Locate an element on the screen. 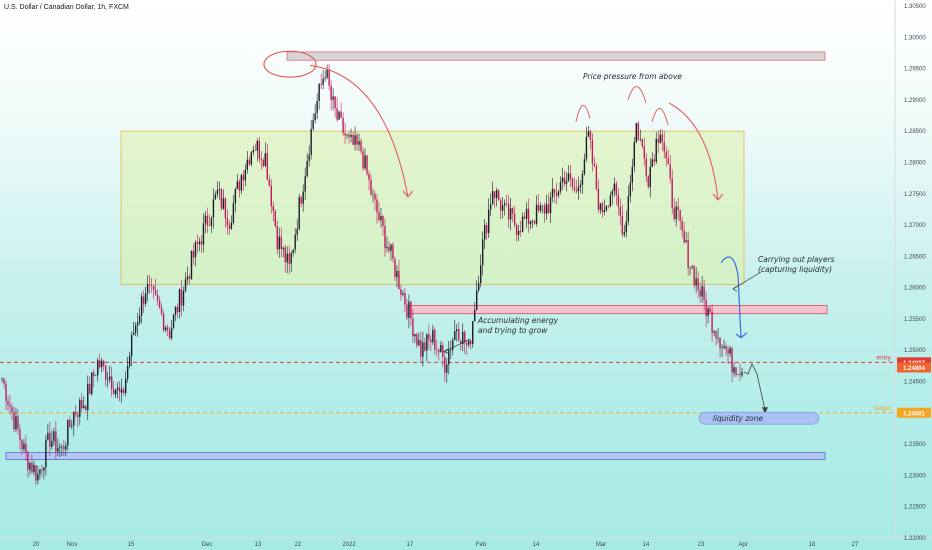  time-tick-label: Mar is located at coordinates (601, 545).